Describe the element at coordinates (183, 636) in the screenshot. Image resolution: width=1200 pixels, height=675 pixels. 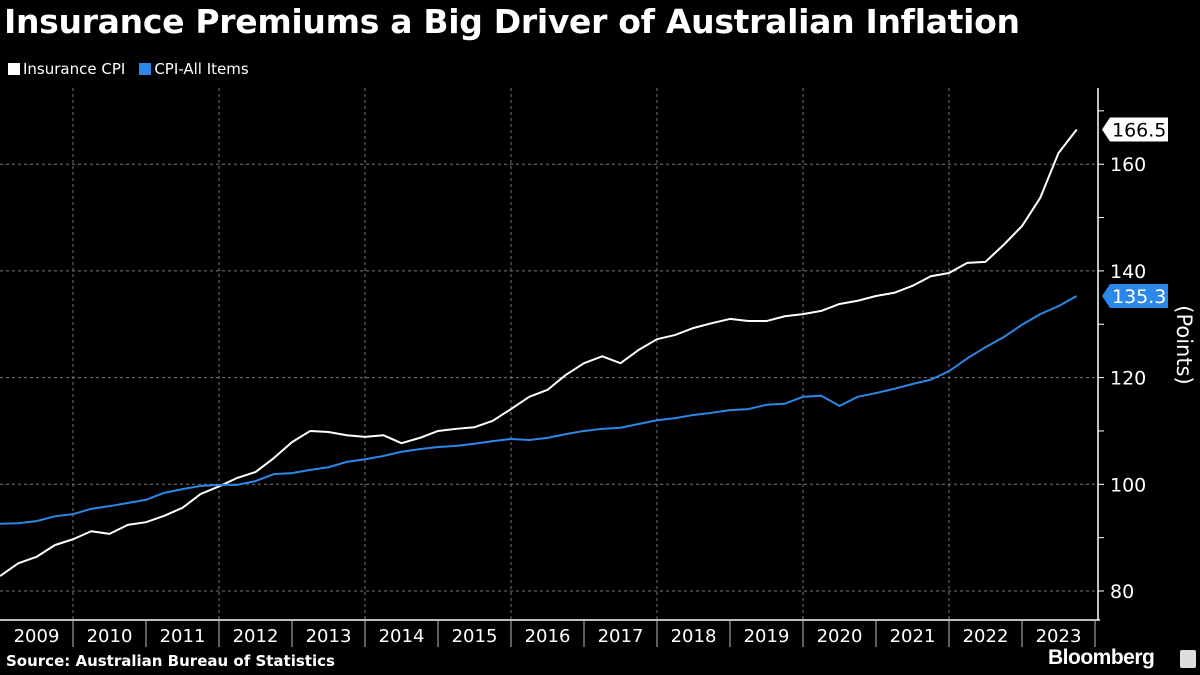
I see `x-tick-label: 2011` at that location.